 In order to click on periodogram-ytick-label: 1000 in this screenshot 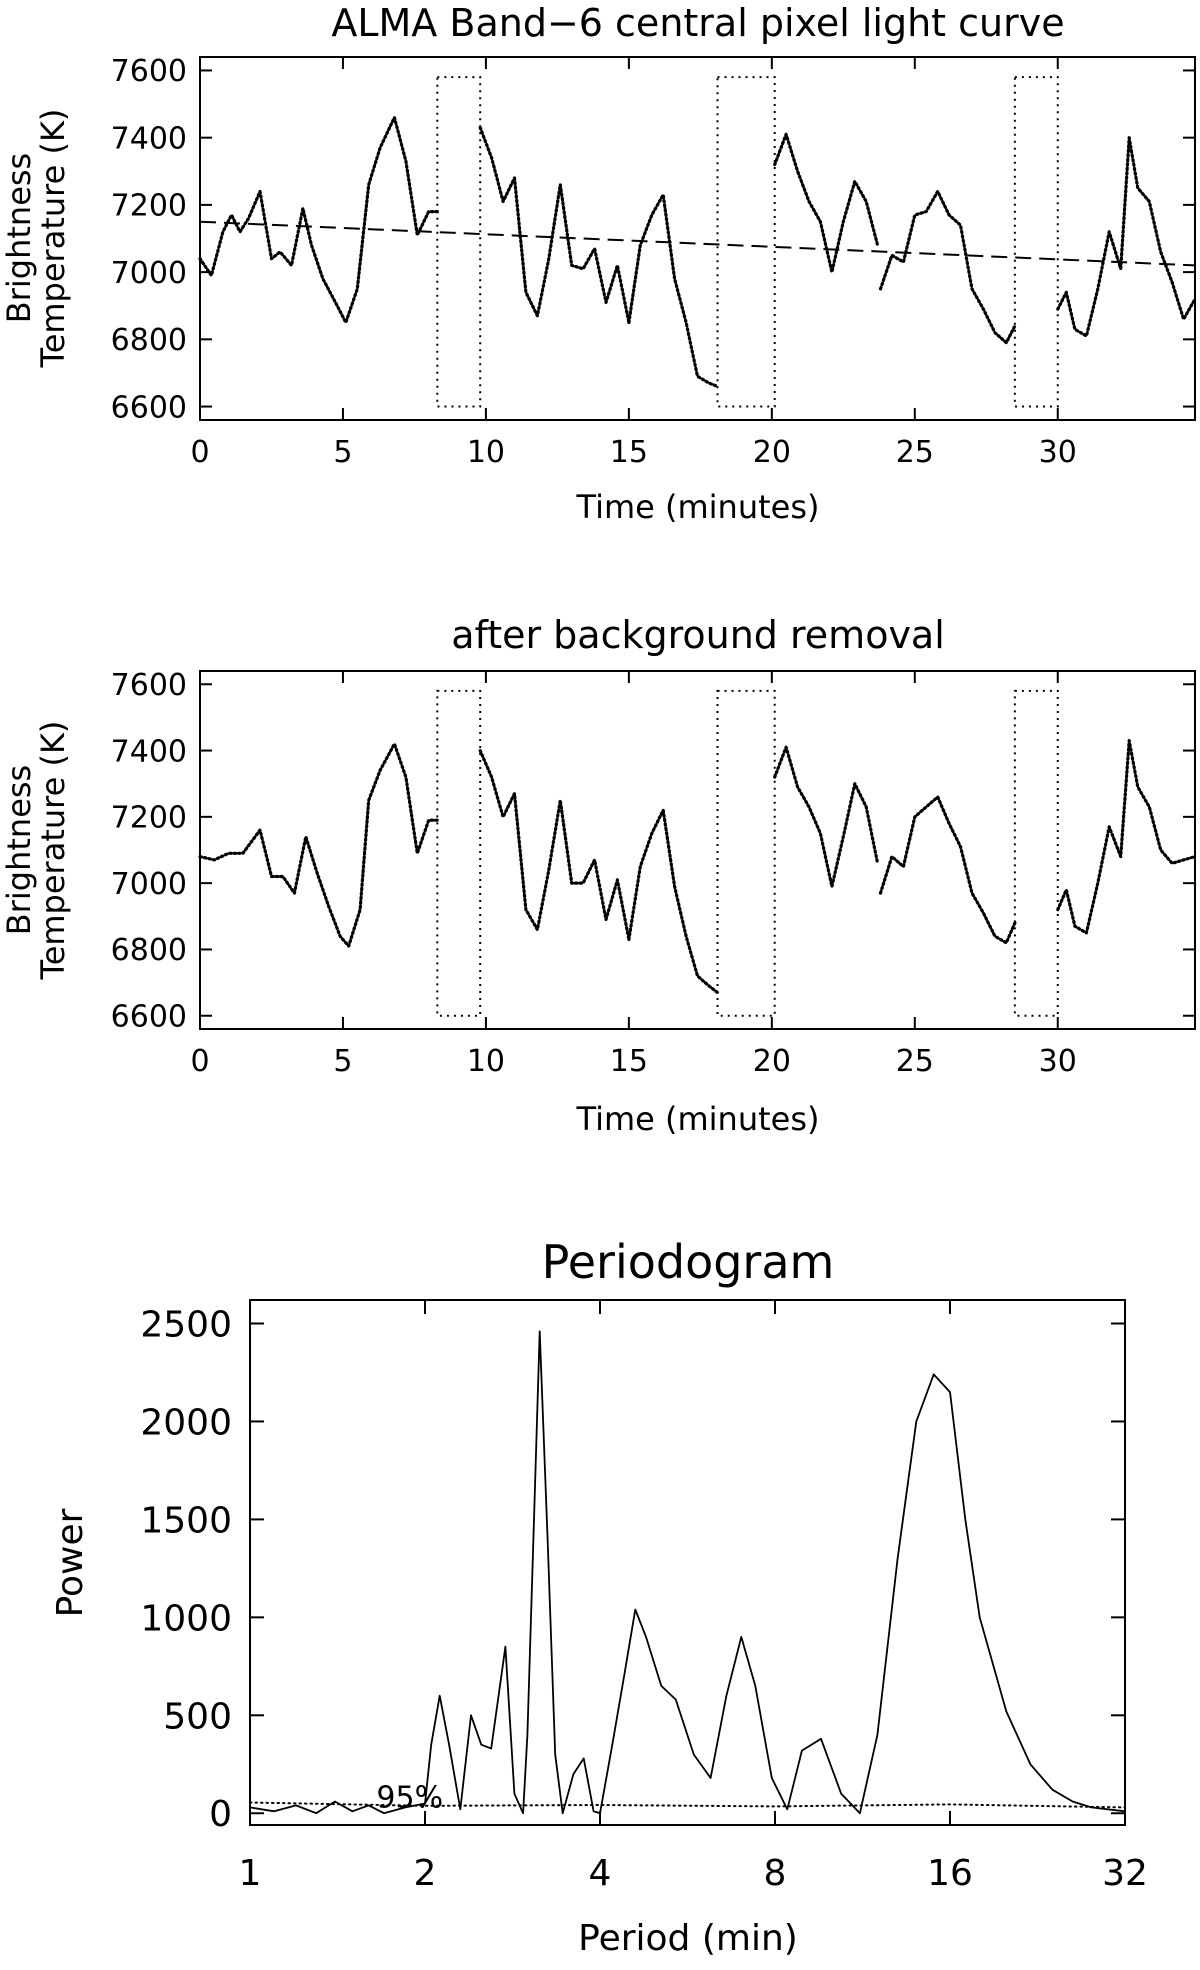, I will do `click(186, 1618)`.